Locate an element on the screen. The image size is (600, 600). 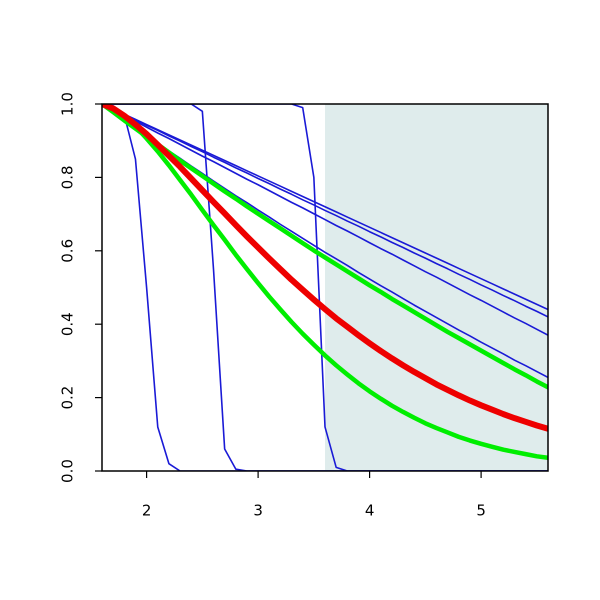
x-tick-label: 4 is located at coordinates (370, 511).